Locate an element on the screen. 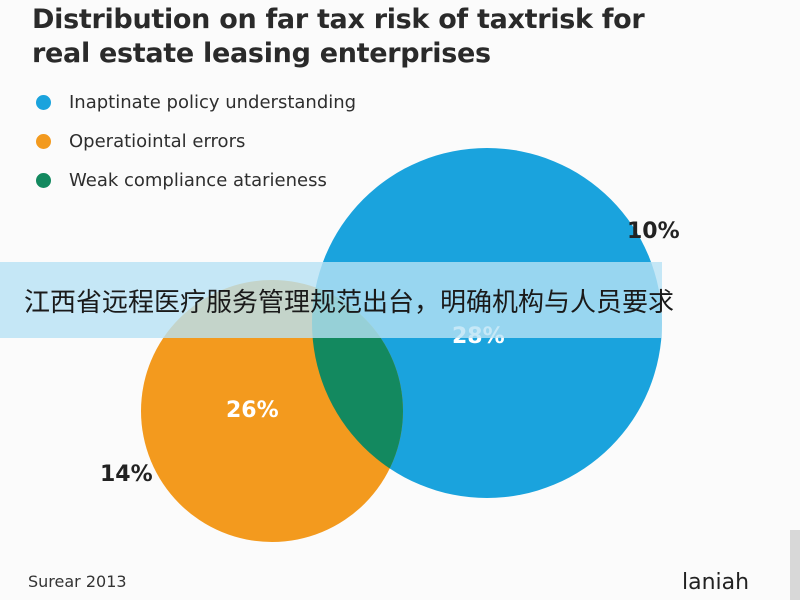 The image size is (800, 600). edge-strip is located at coordinates (795, 565).